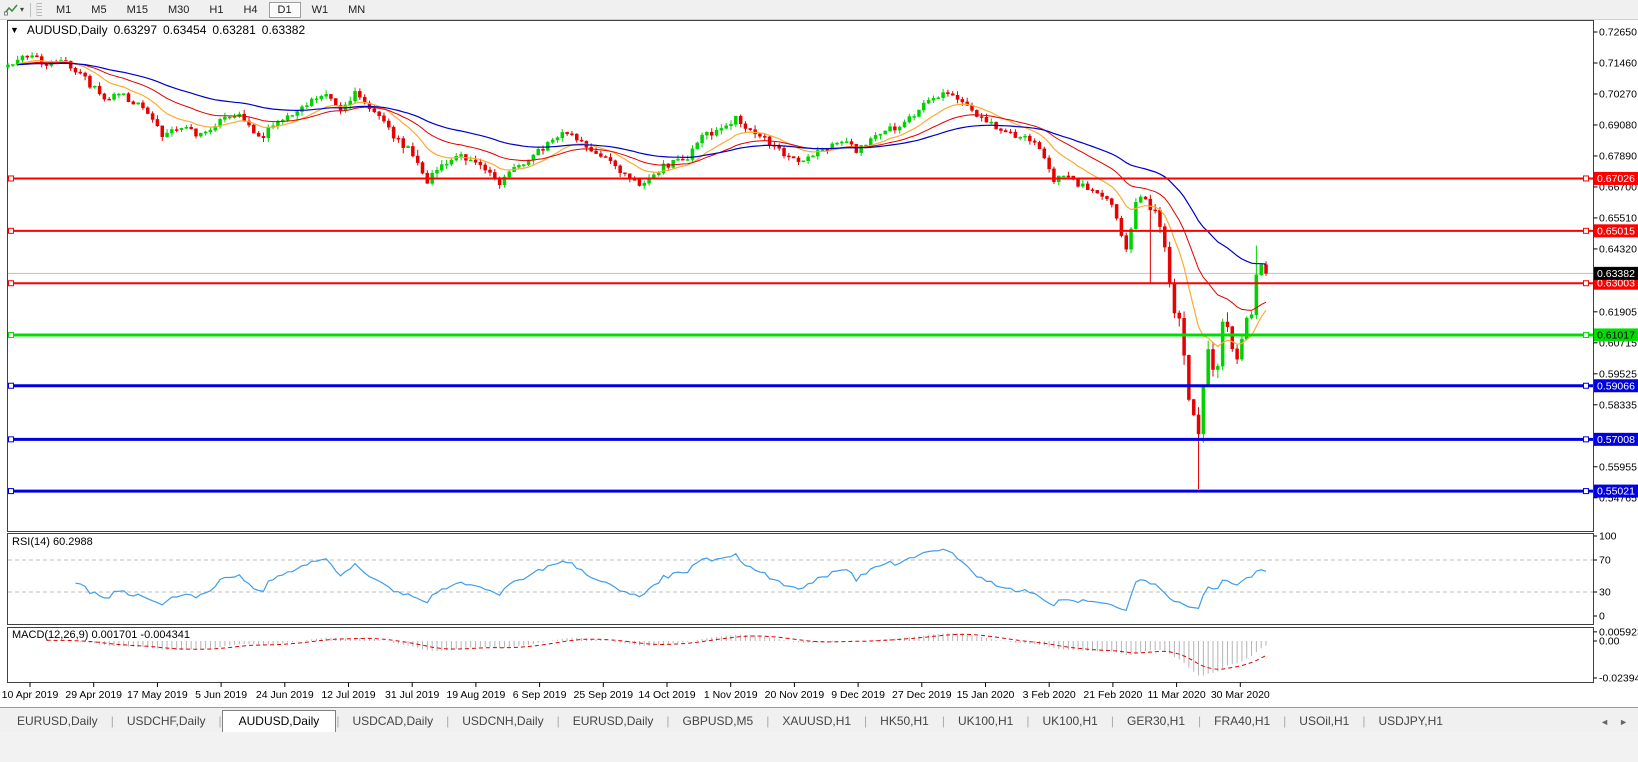 This screenshot has width=1638, height=762. What do you see at coordinates (283, 30) in the screenshot?
I see `ohlc-close: 0.63382` at bounding box center [283, 30].